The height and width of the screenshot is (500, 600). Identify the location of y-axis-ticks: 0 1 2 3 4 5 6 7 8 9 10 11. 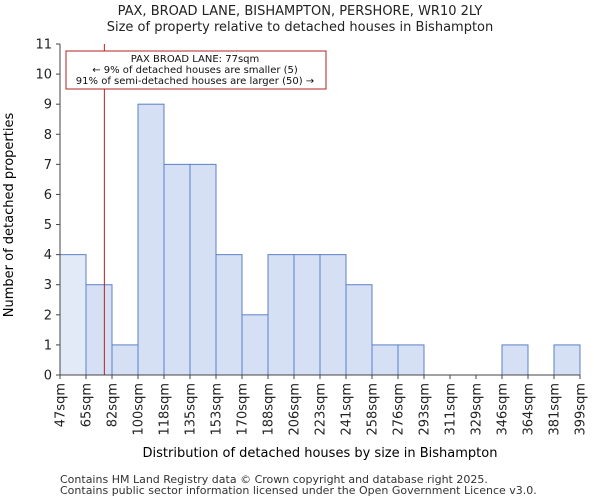
(47, 211).